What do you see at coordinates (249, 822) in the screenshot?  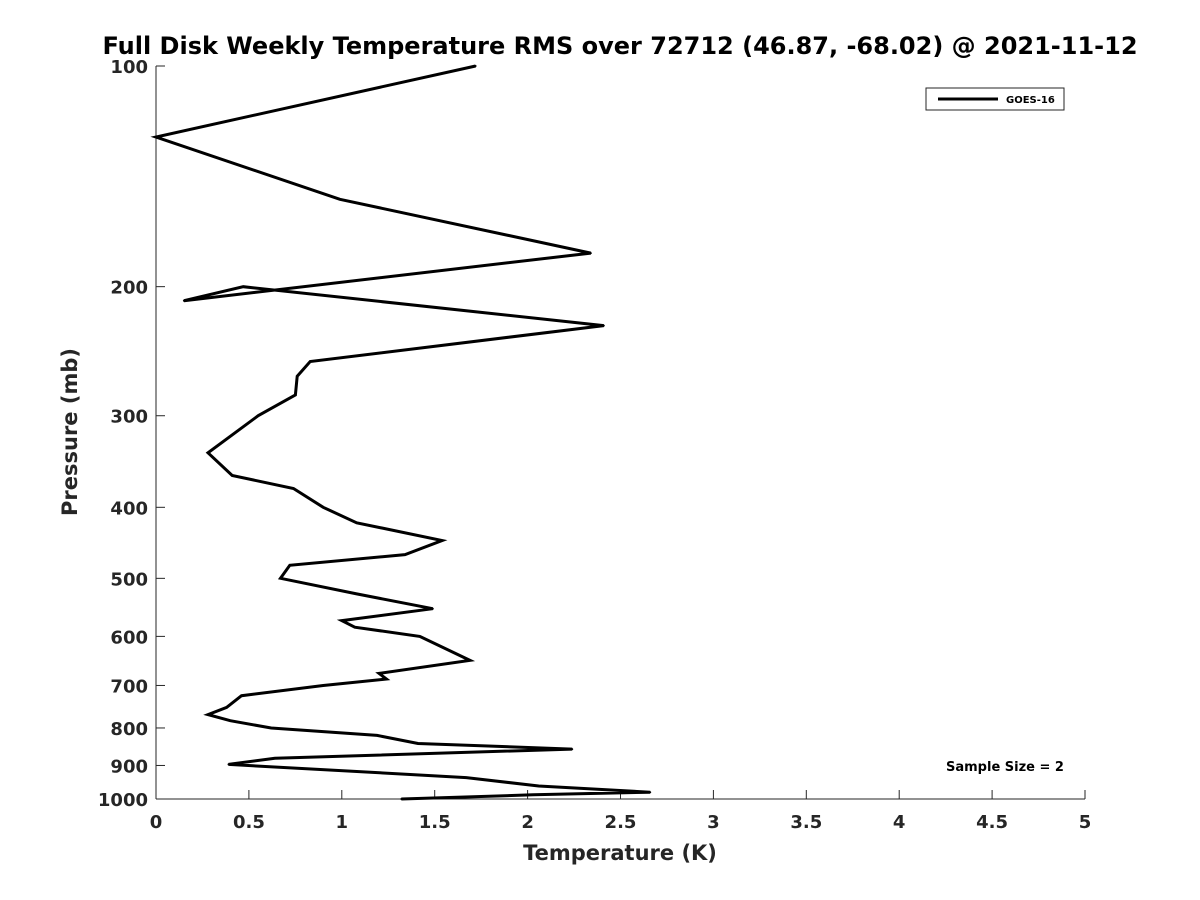 I see `x-tick-label: 0.5` at bounding box center [249, 822].